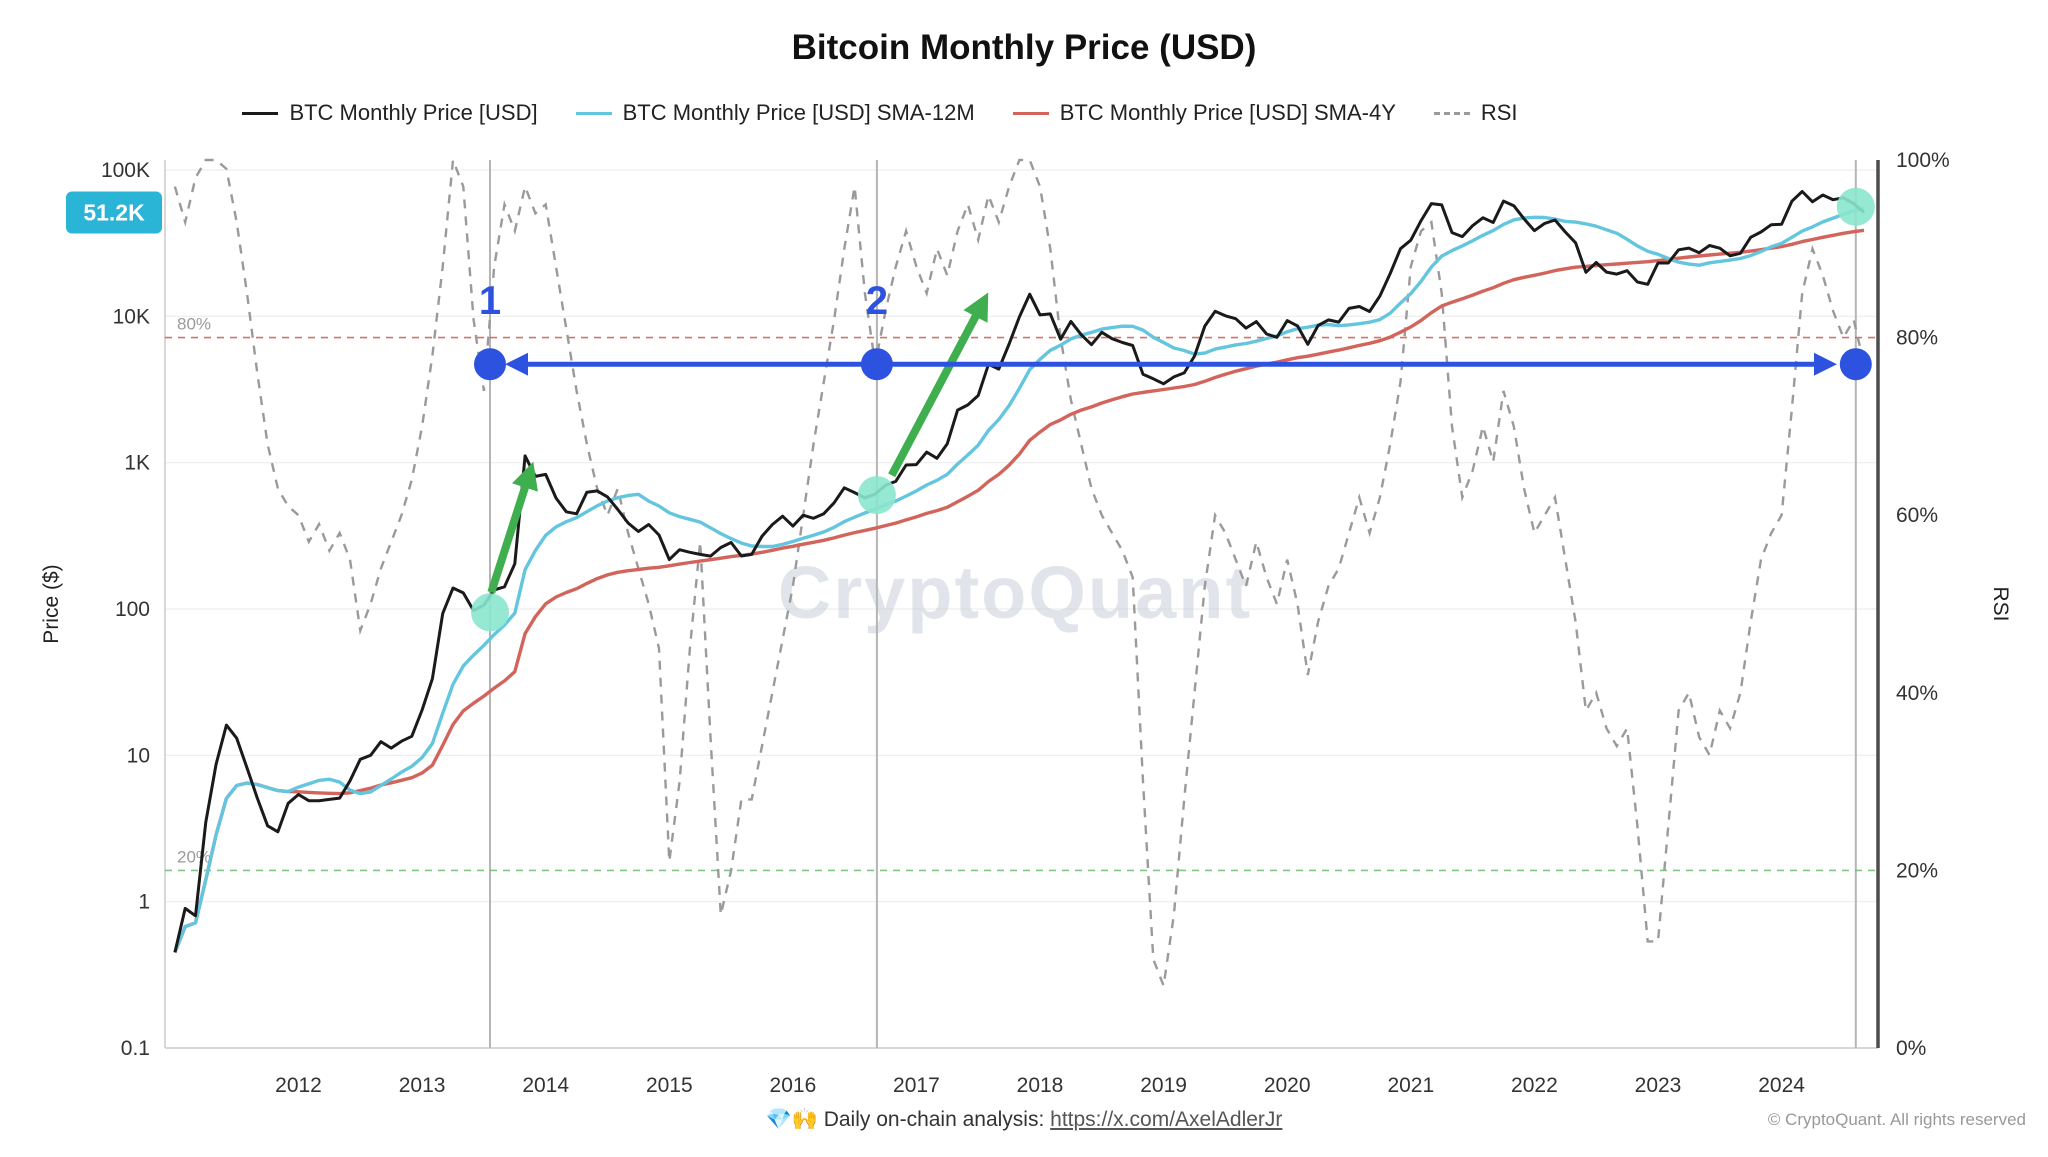  What do you see at coordinates (2000, 603) in the screenshot?
I see `svg-text: RSI` at bounding box center [2000, 603].